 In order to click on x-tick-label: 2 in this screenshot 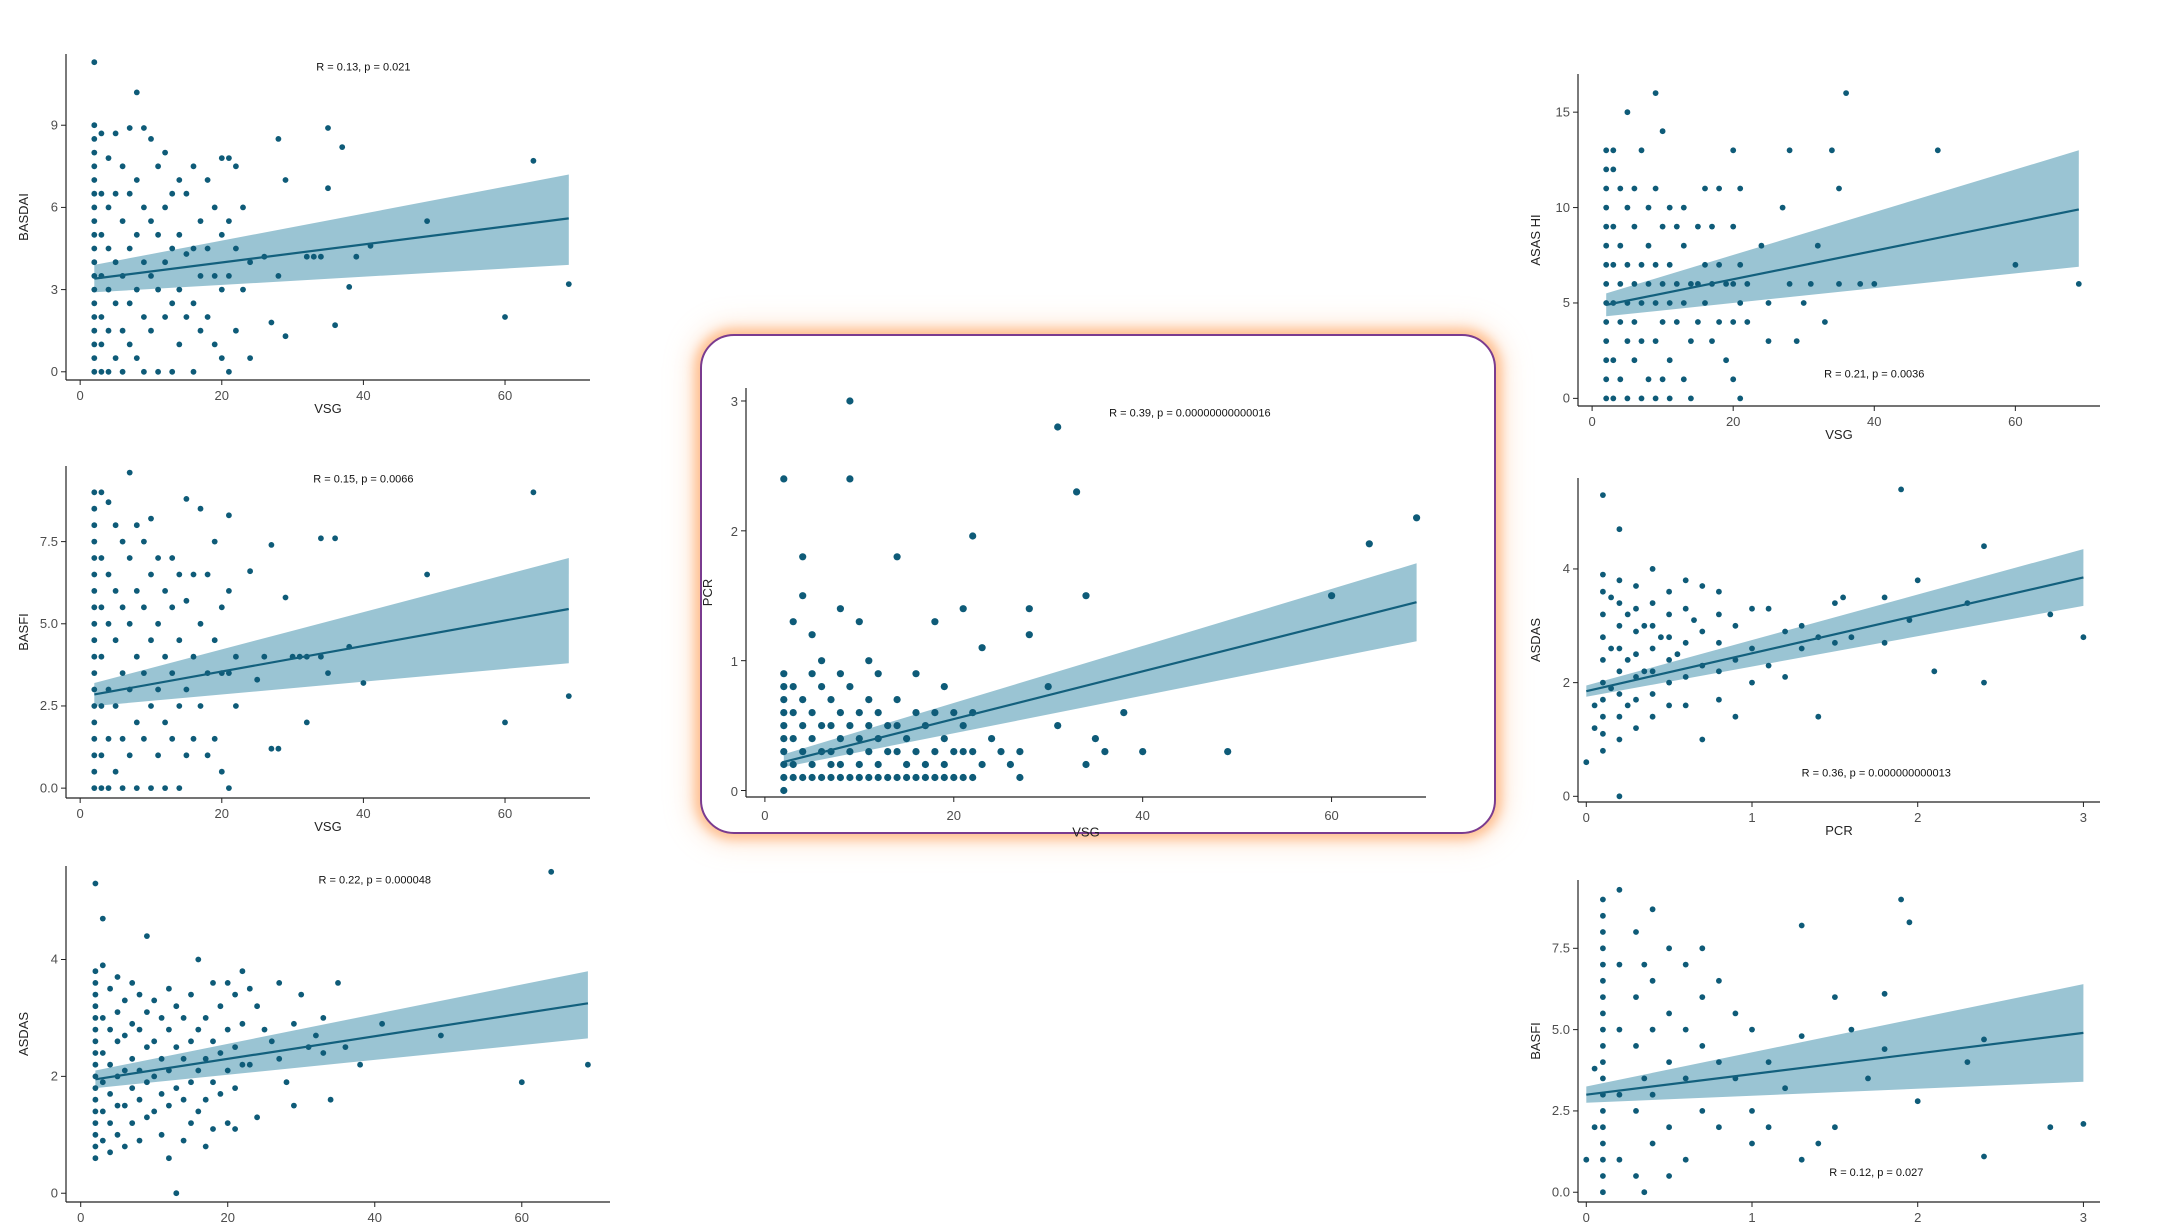, I will do `click(1917, 1217)`.